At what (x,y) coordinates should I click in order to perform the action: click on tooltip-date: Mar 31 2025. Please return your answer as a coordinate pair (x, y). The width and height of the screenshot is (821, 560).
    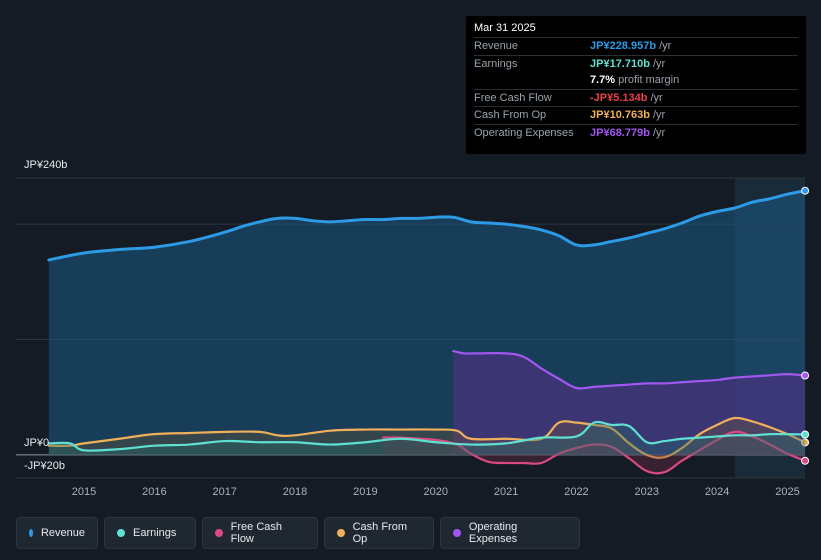
    Looking at the image, I should click on (505, 28).